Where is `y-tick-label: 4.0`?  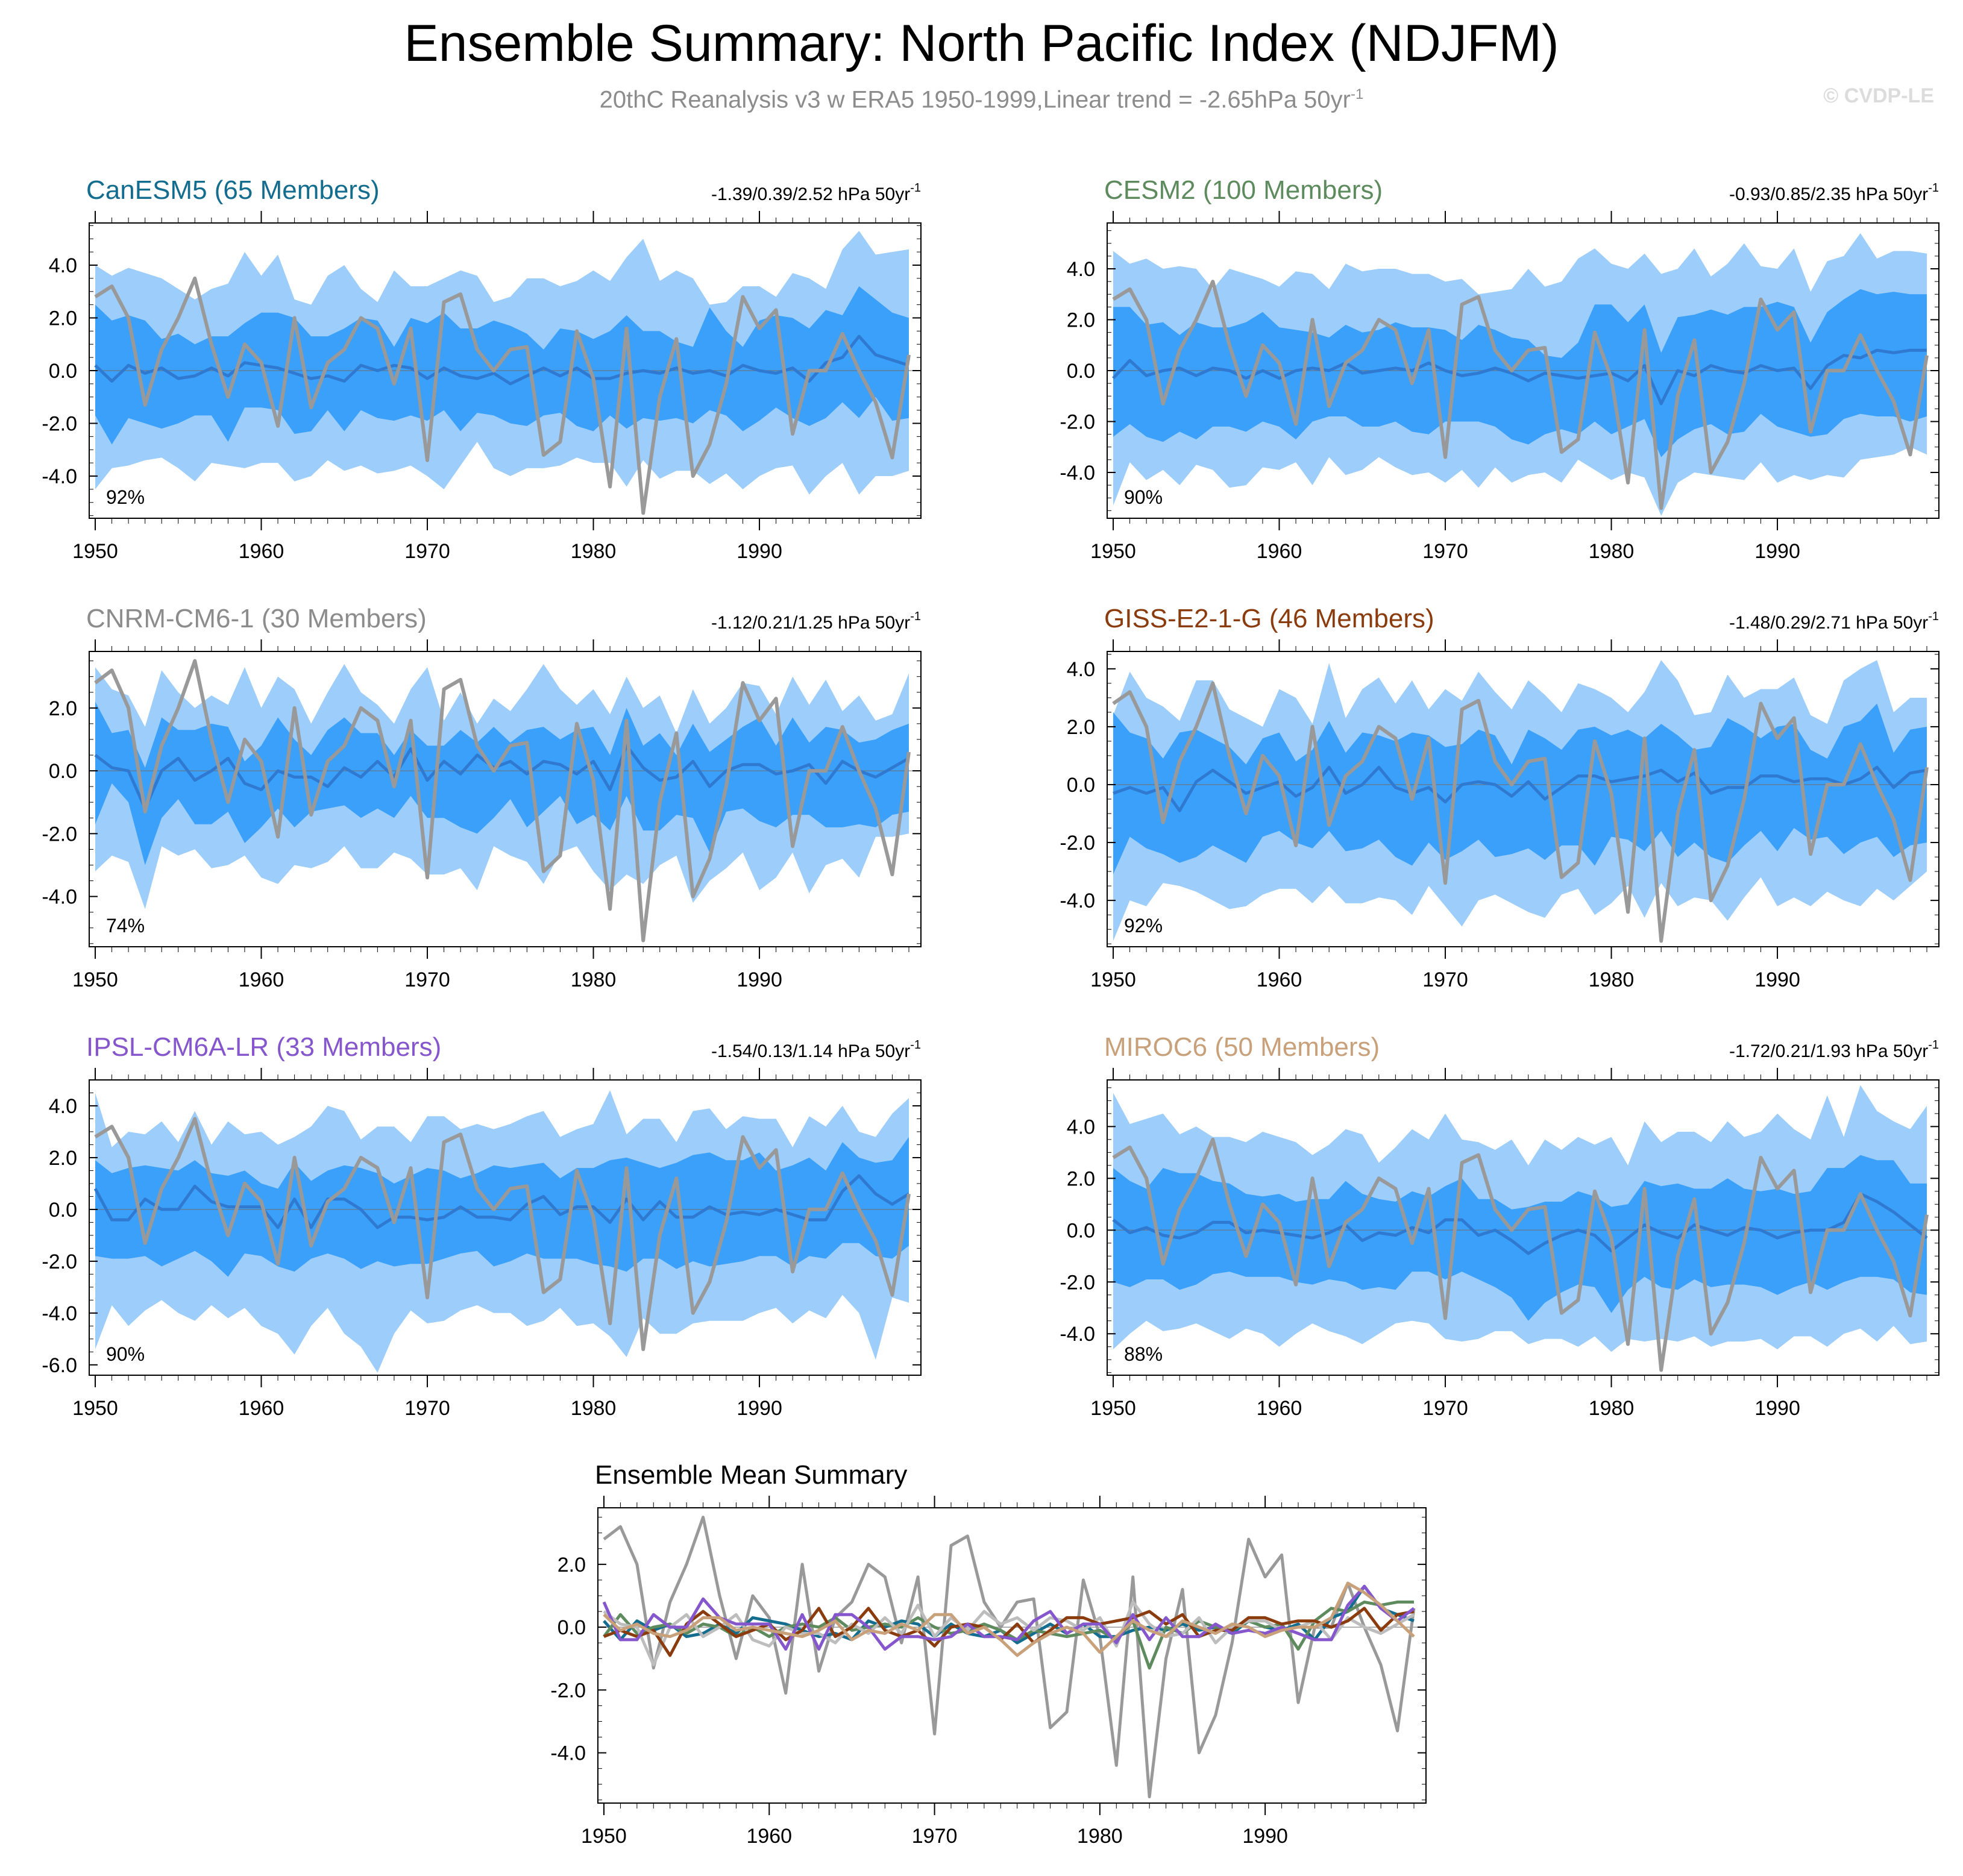 y-tick-label: 4.0 is located at coordinates (63, 1106).